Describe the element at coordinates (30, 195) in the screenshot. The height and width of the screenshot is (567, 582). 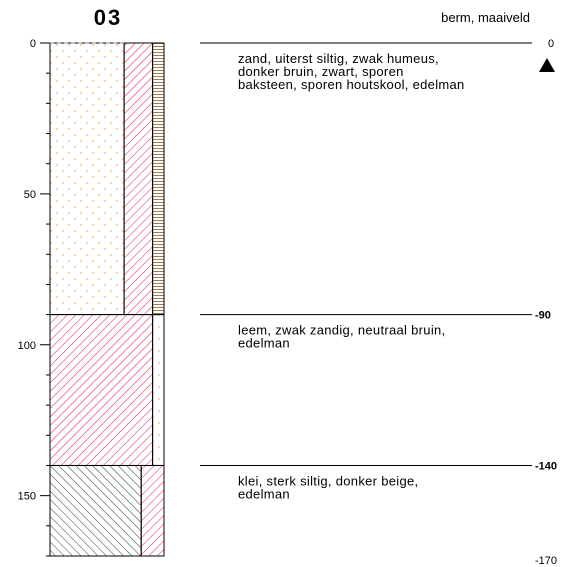
I see `tick-label: 50` at that location.